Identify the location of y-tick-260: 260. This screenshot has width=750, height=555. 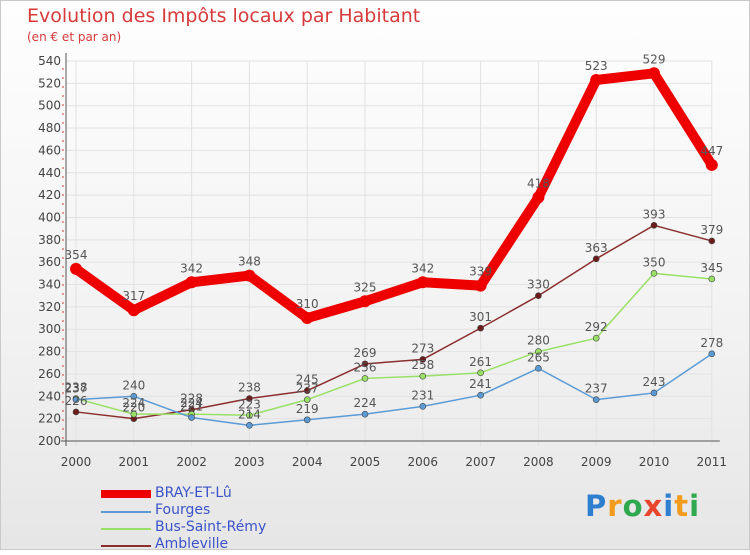
(49, 374).